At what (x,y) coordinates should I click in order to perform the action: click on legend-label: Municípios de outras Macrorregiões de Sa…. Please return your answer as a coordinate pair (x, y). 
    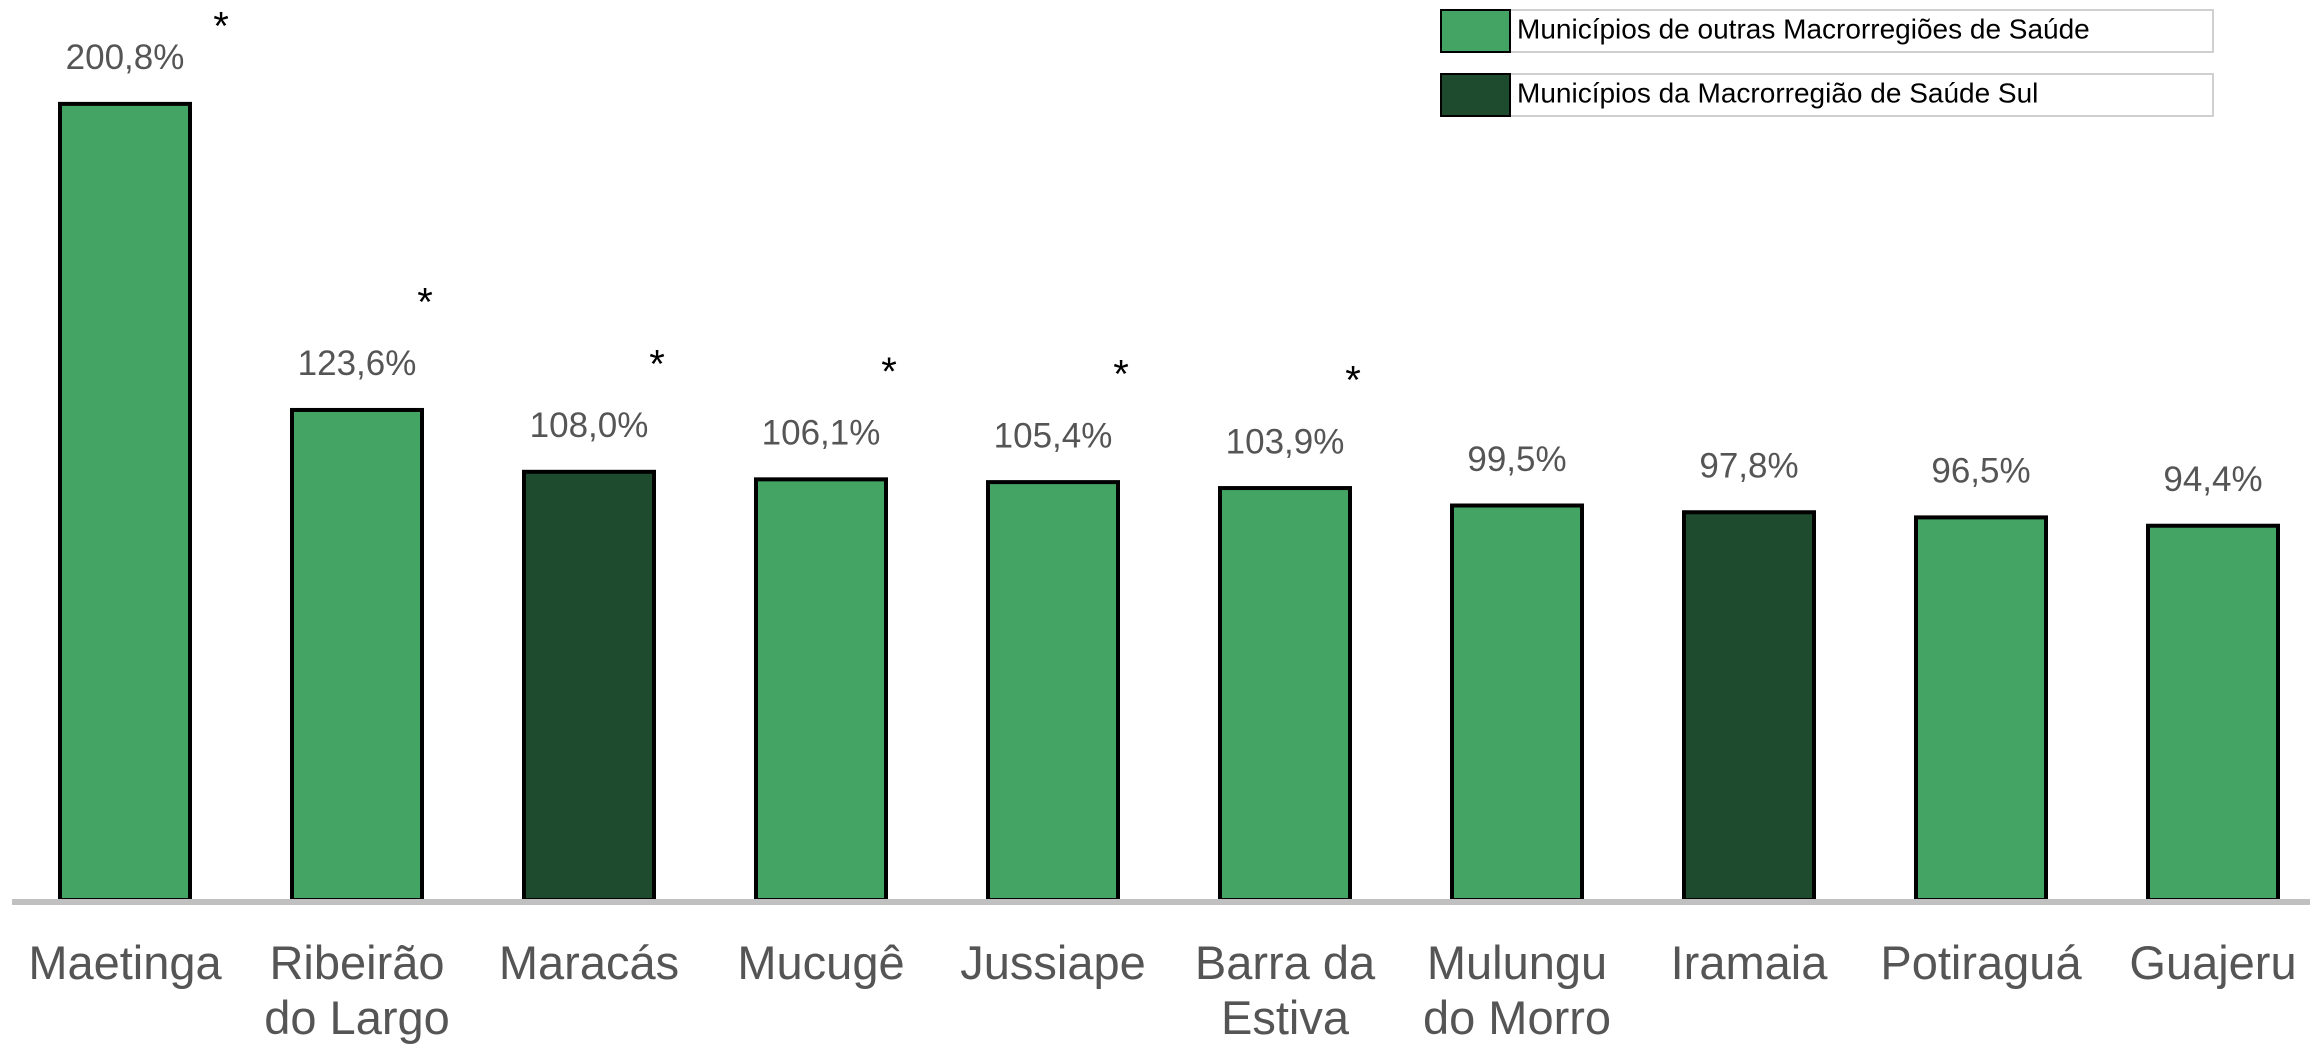
    Looking at the image, I should click on (1803, 28).